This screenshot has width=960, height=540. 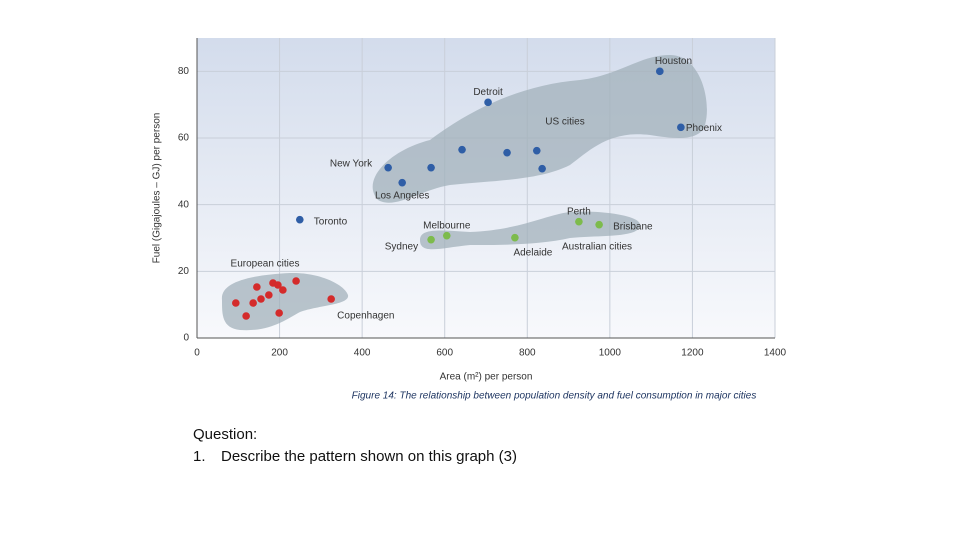 I want to click on point-label: Melbourne, so click(x=447, y=225).